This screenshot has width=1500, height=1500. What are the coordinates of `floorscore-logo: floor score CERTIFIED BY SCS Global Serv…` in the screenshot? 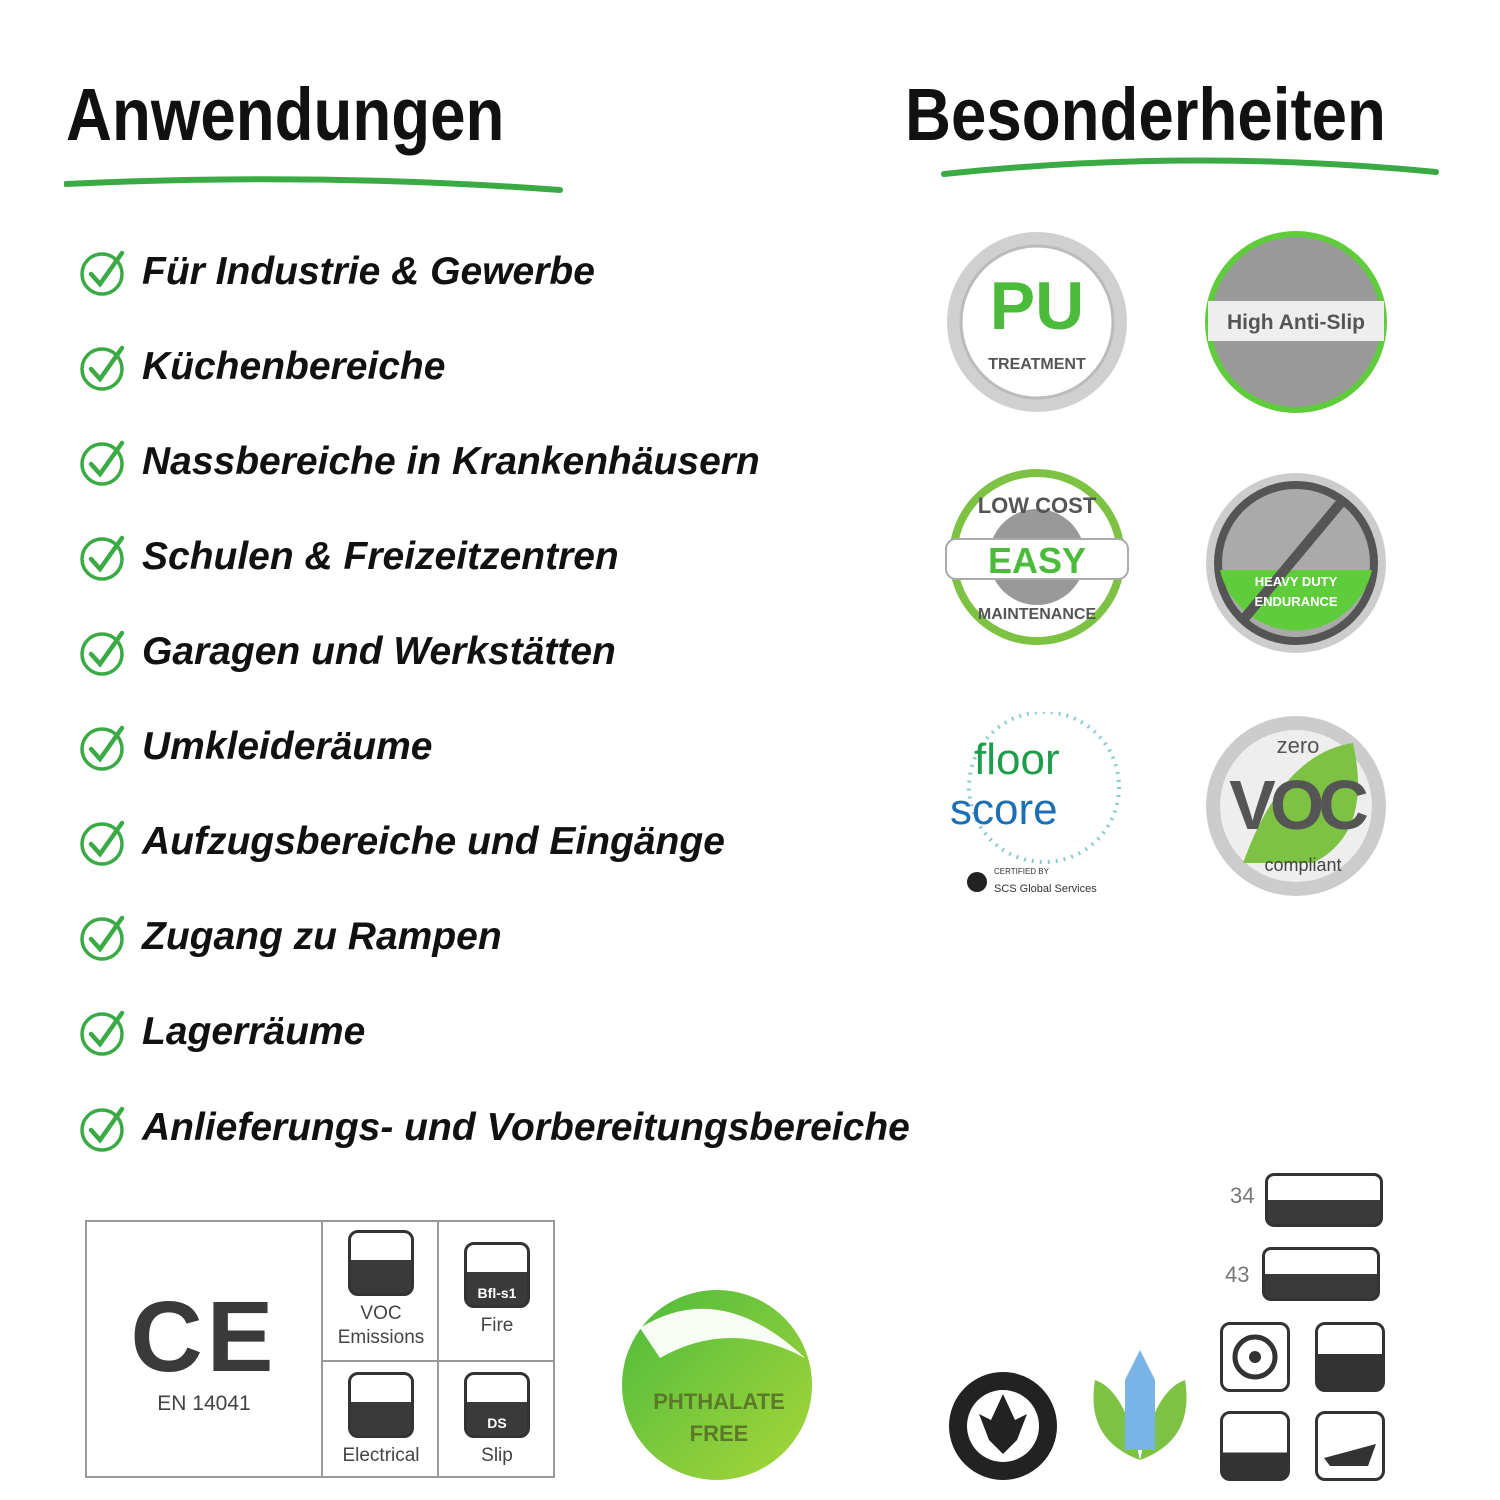 It's located at (1035, 803).